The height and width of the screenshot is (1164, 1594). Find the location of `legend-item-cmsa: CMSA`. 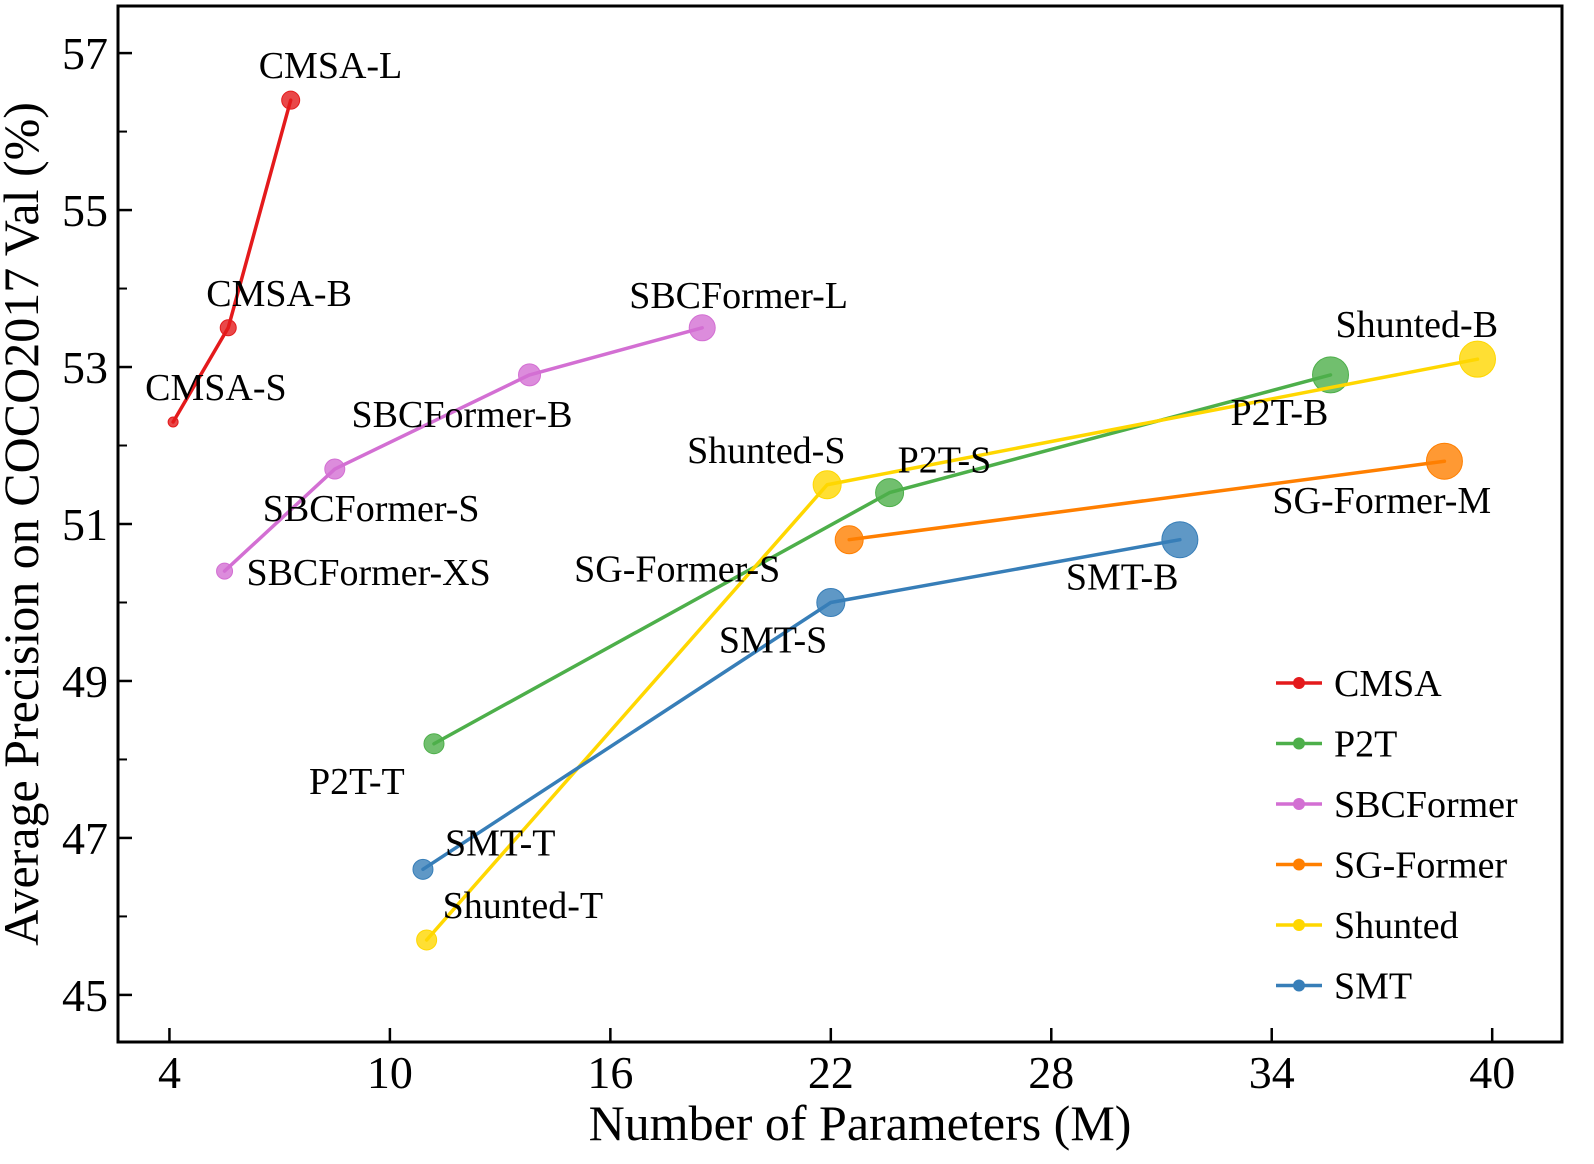

legend-item-cmsa: CMSA is located at coordinates (1359, 684).